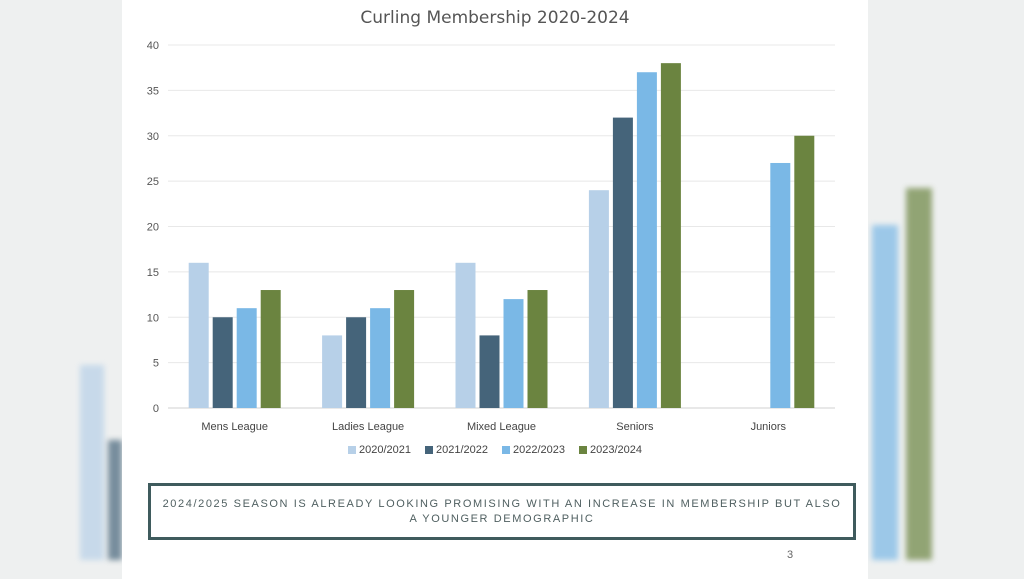 This screenshot has width=1024, height=579. I want to click on legend: 2020/2021 2021/2022 2022/2023 2023/2024, so click(495, 450).